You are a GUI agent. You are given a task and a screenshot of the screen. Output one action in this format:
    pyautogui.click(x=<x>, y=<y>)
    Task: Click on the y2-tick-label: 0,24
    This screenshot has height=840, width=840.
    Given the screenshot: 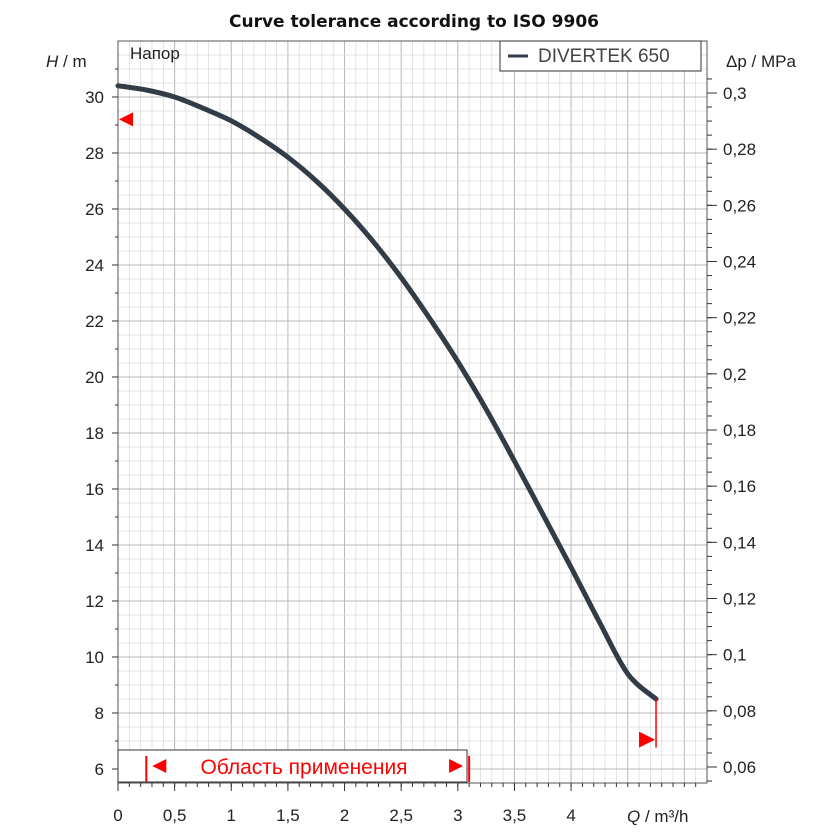 What is the action you would take?
    pyautogui.click(x=739, y=262)
    